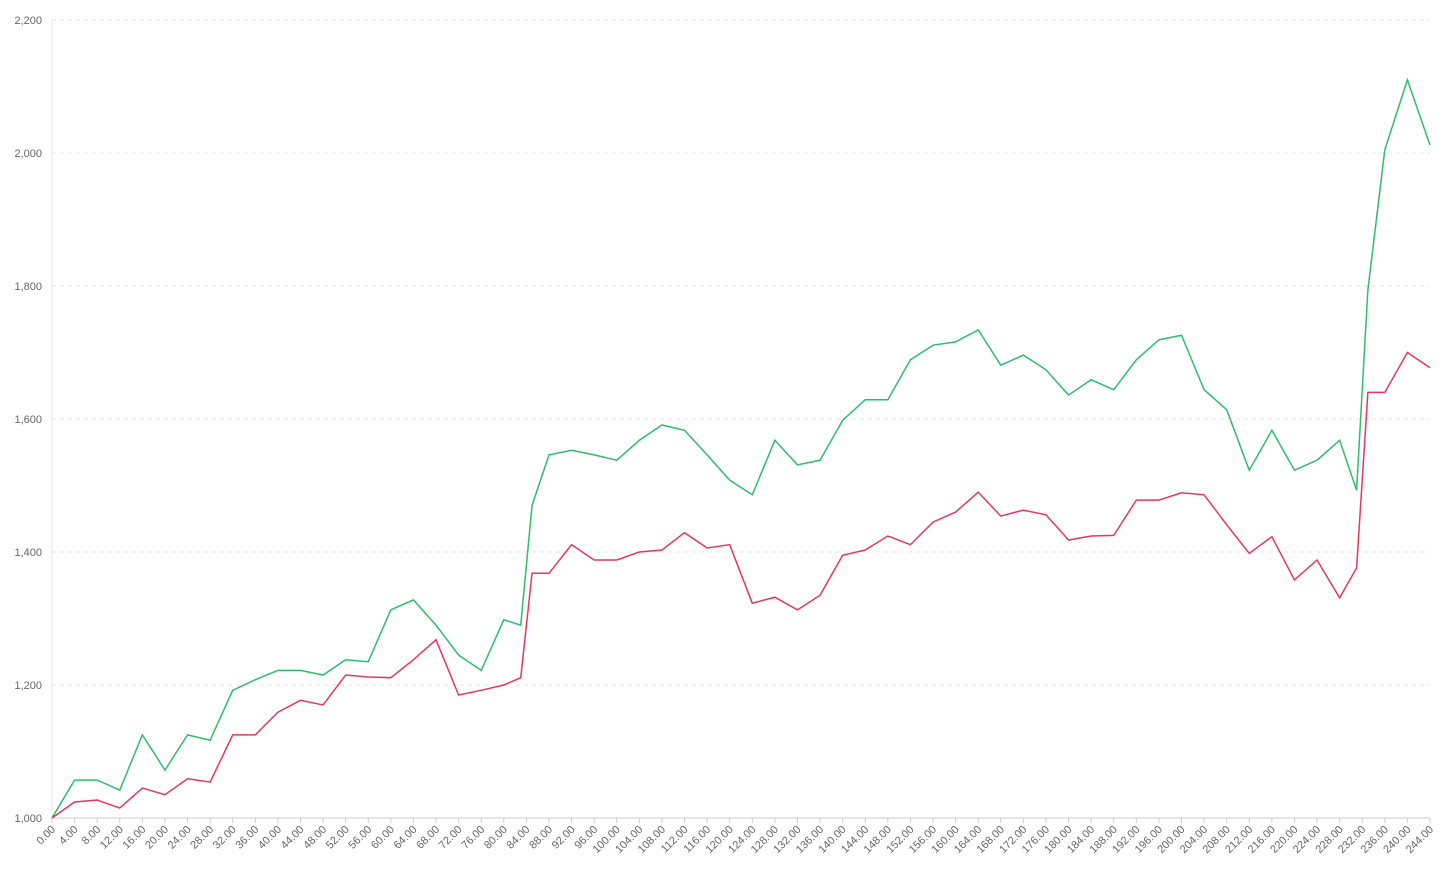 The width and height of the screenshot is (1446, 871). Describe the element at coordinates (315, 838) in the screenshot. I see `x-tick-label: 48.00` at that location.